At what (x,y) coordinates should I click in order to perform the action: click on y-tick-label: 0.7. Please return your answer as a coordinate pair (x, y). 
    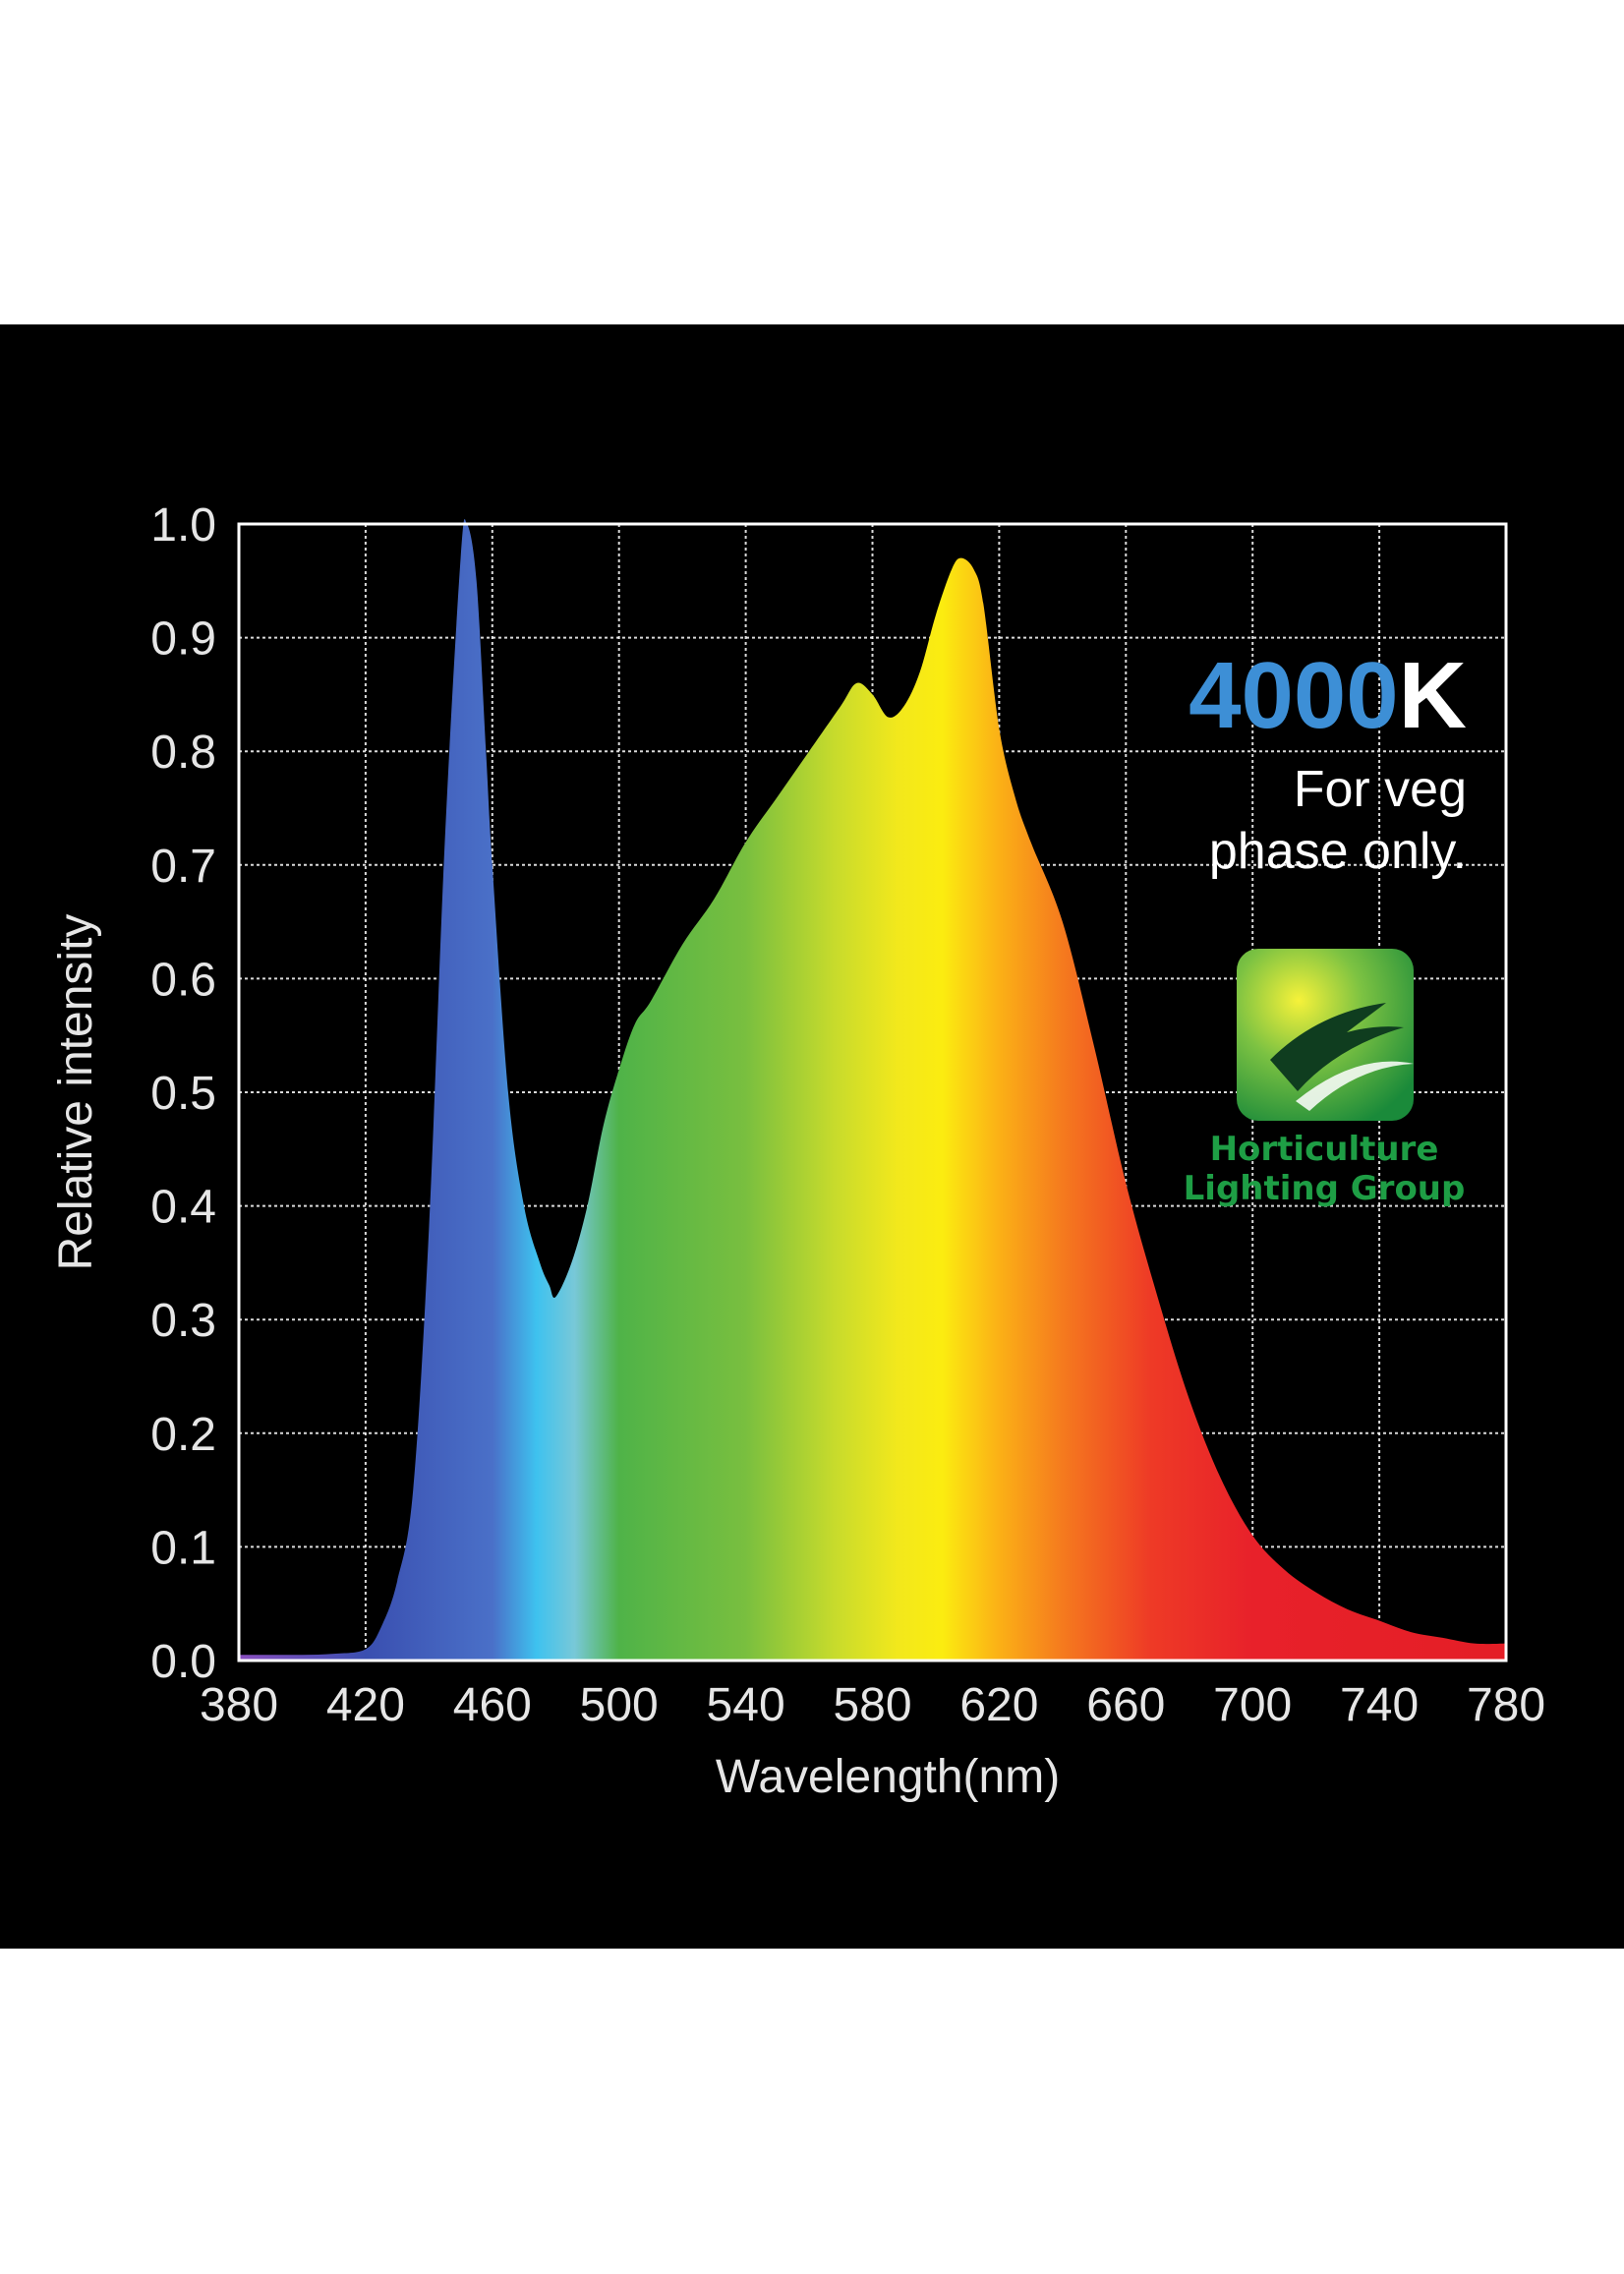
    Looking at the image, I should click on (183, 867).